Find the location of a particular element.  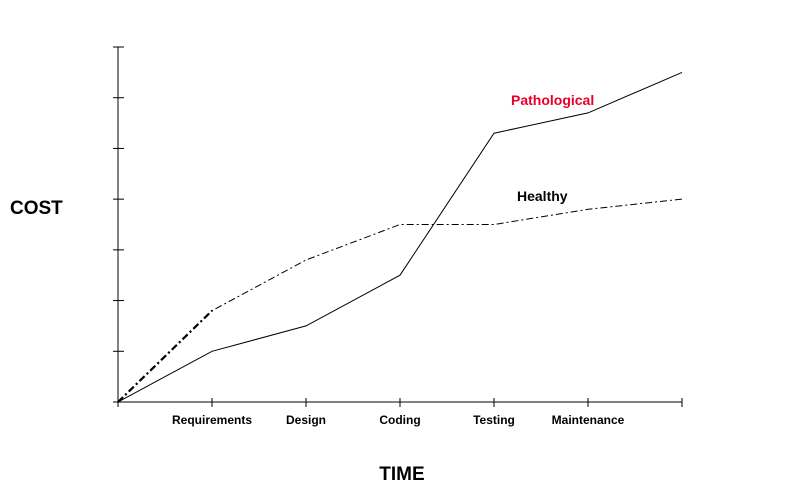

x-tick-label: Coding is located at coordinates (399, 420).